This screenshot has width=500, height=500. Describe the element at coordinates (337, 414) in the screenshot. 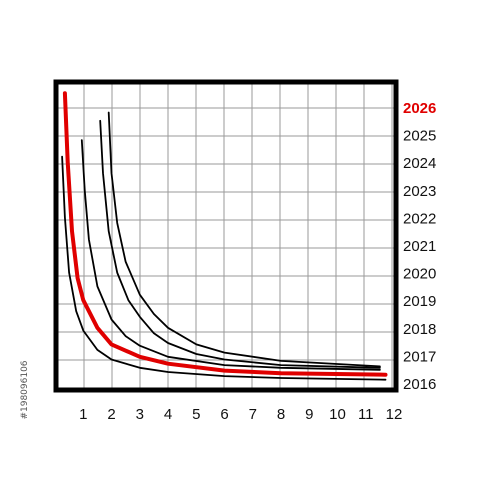

I see `x-tick-label: 10` at that location.